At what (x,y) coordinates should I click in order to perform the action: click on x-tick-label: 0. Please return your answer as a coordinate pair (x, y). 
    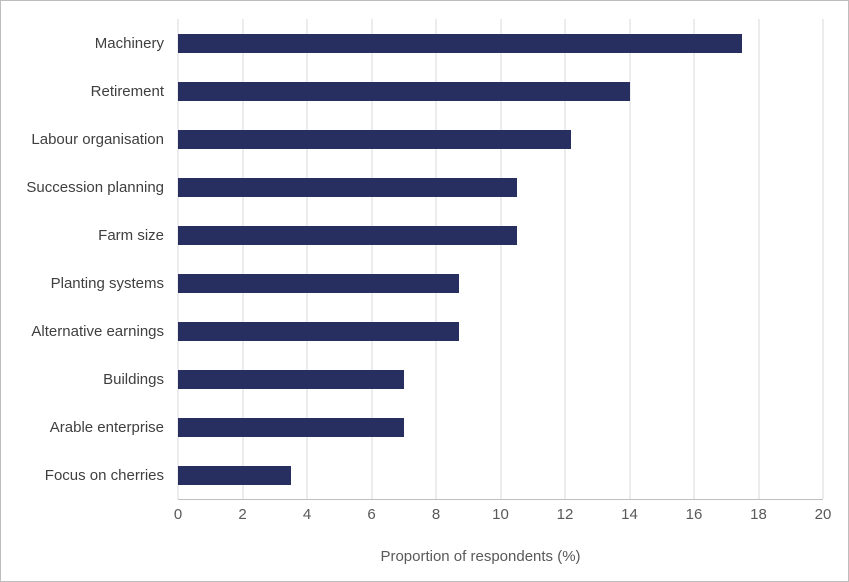
    Looking at the image, I should click on (178, 514).